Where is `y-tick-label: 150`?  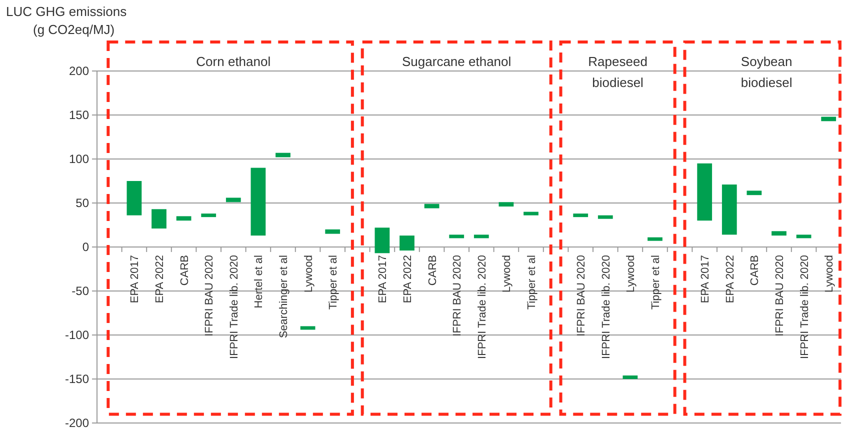
y-tick-label: 150 is located at coordinates (79, 115).